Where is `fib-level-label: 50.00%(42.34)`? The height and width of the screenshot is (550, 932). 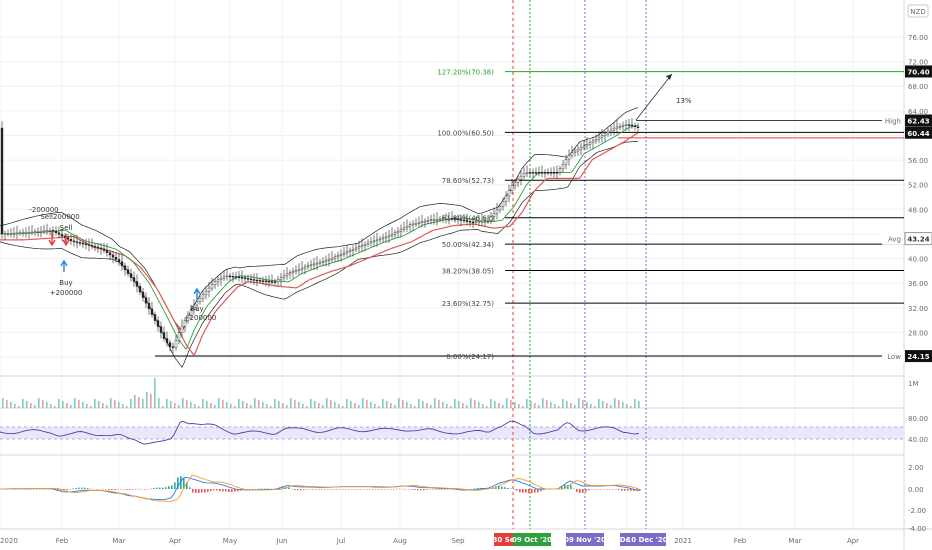 fib-level-label: 50.00%(42.34) is located at coordinates (468, 245).